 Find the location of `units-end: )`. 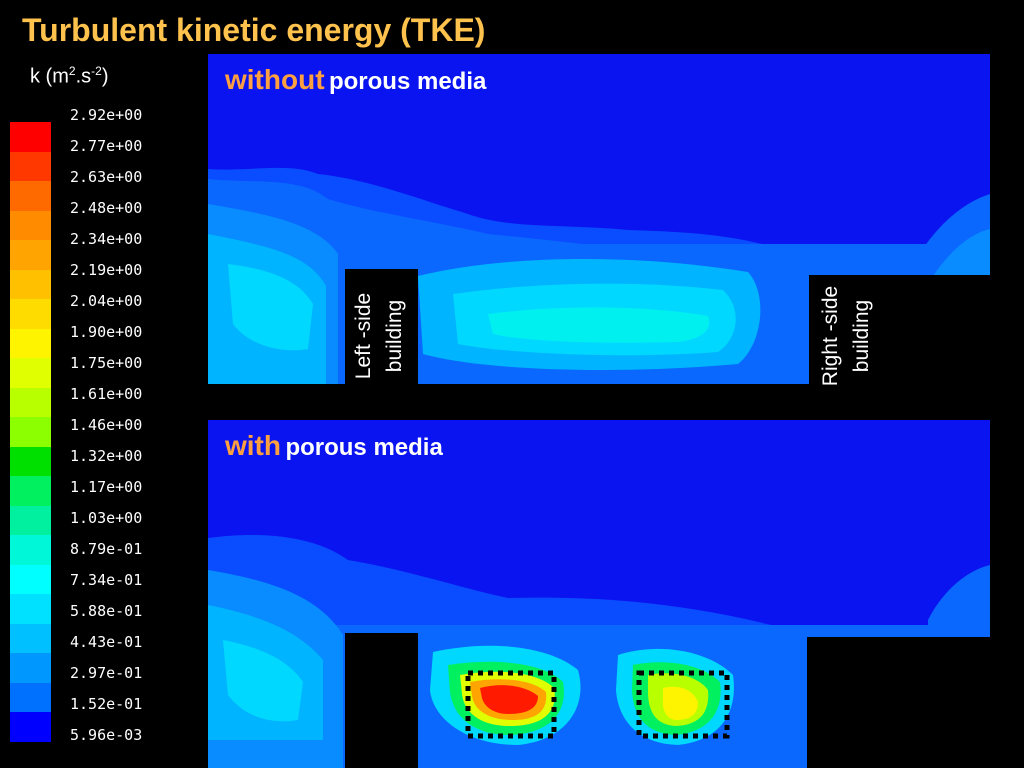

units-end: ) is located at coordinates (105, 76).